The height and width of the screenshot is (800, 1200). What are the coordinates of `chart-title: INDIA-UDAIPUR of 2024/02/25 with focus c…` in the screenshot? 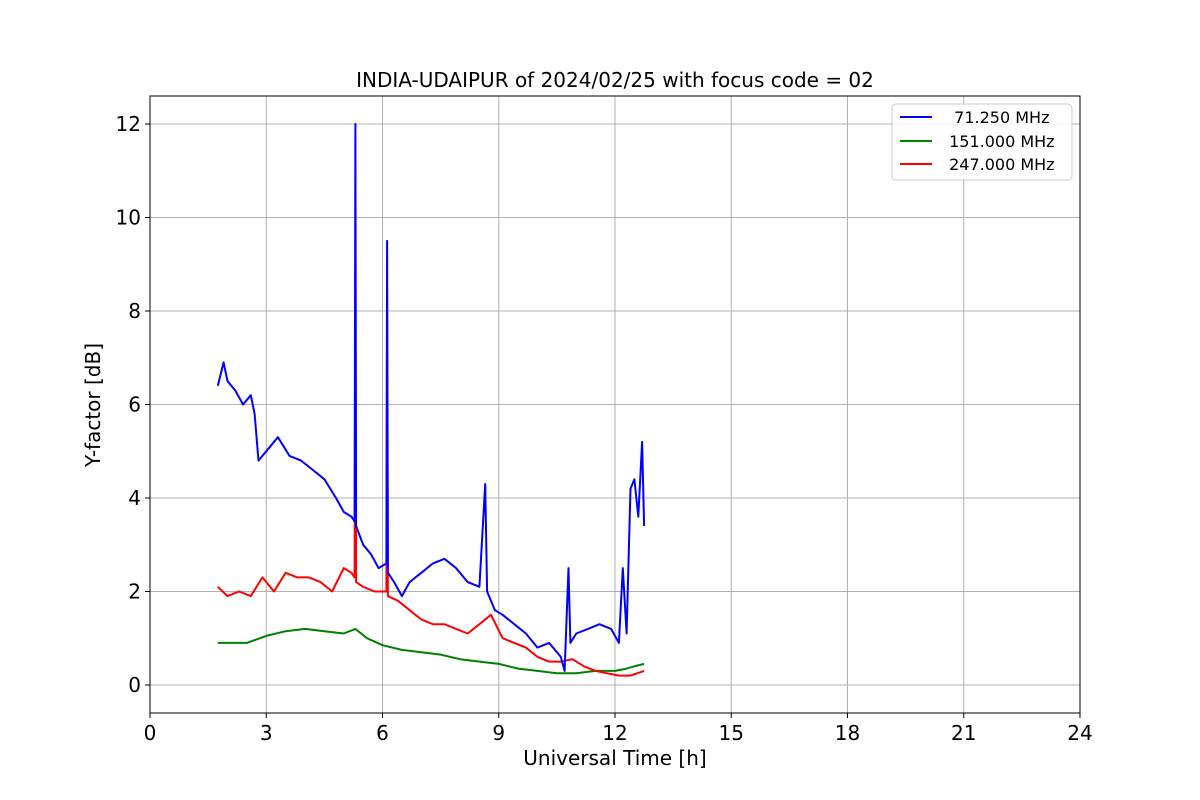 It's located at (615, 80).